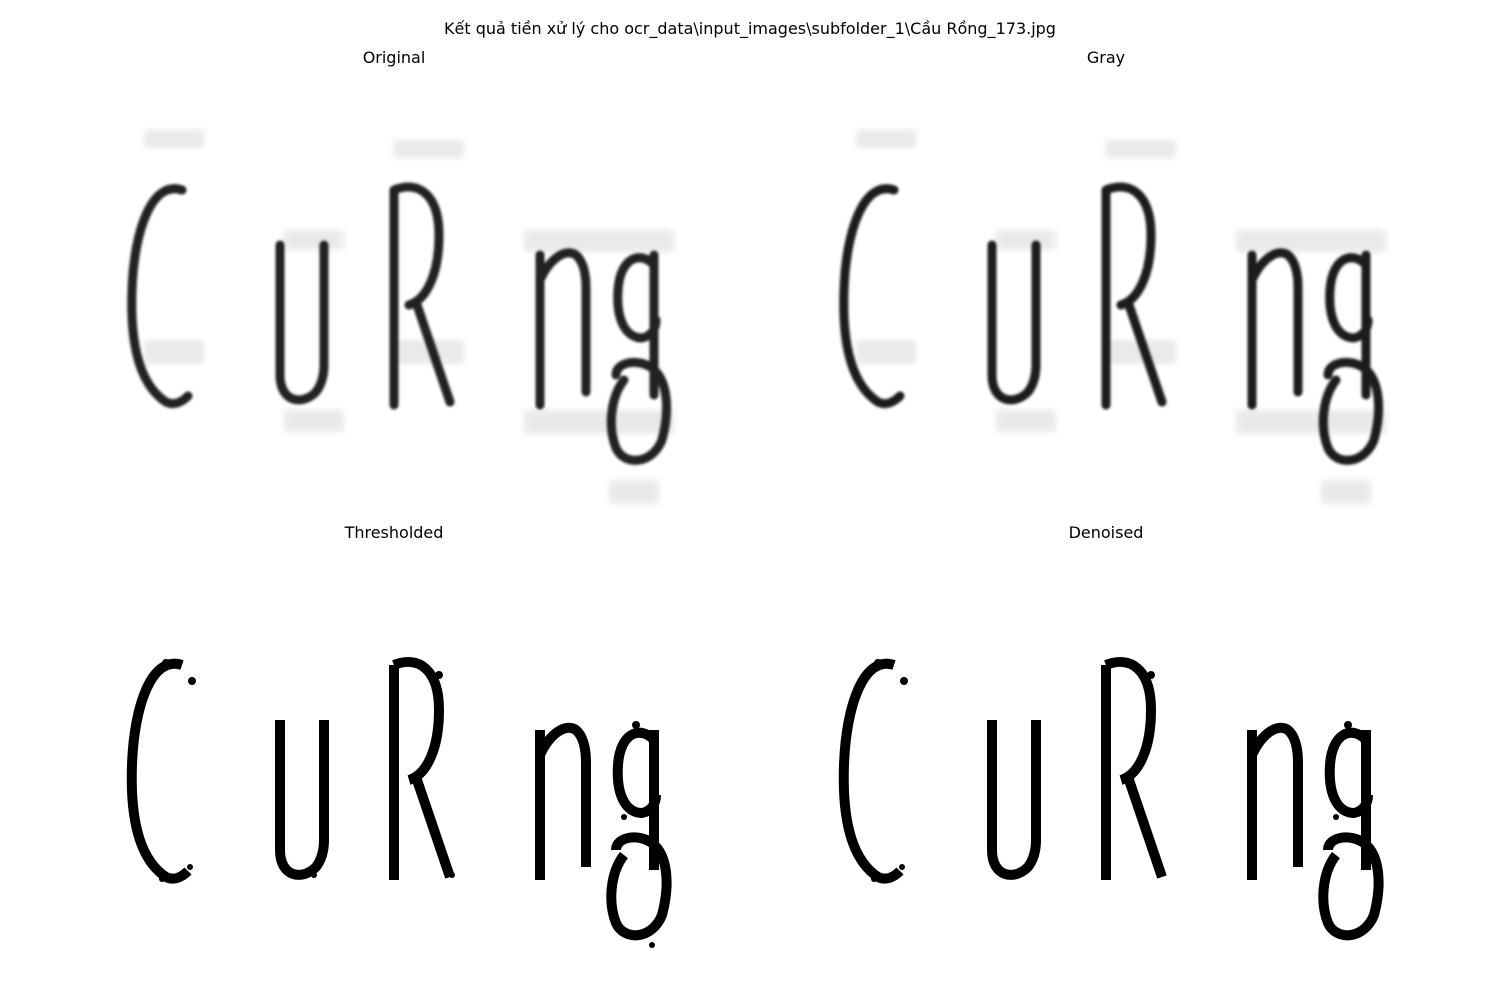  I want to click on gray-image-graphic, so click(1112, 317).